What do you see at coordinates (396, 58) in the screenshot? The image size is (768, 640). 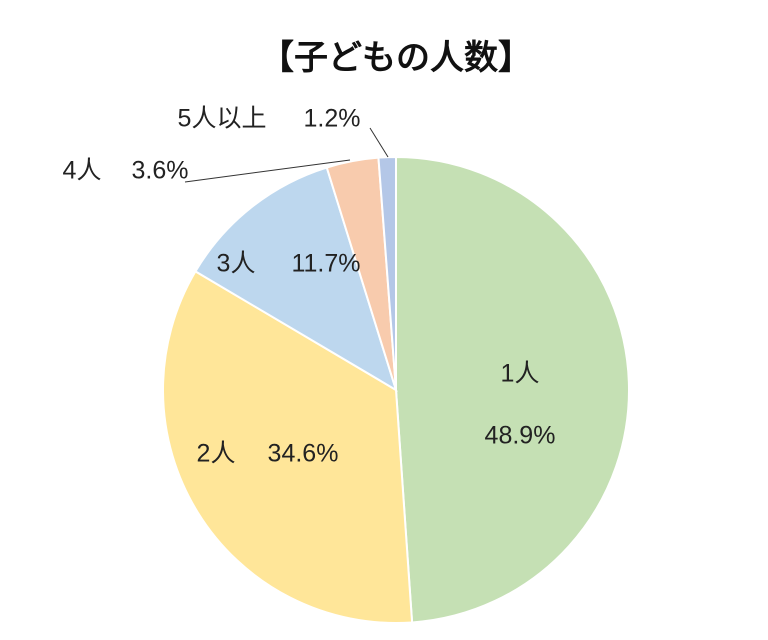 I see `chart-title: 【子どもの人数】` at bounding box center [396, 58].